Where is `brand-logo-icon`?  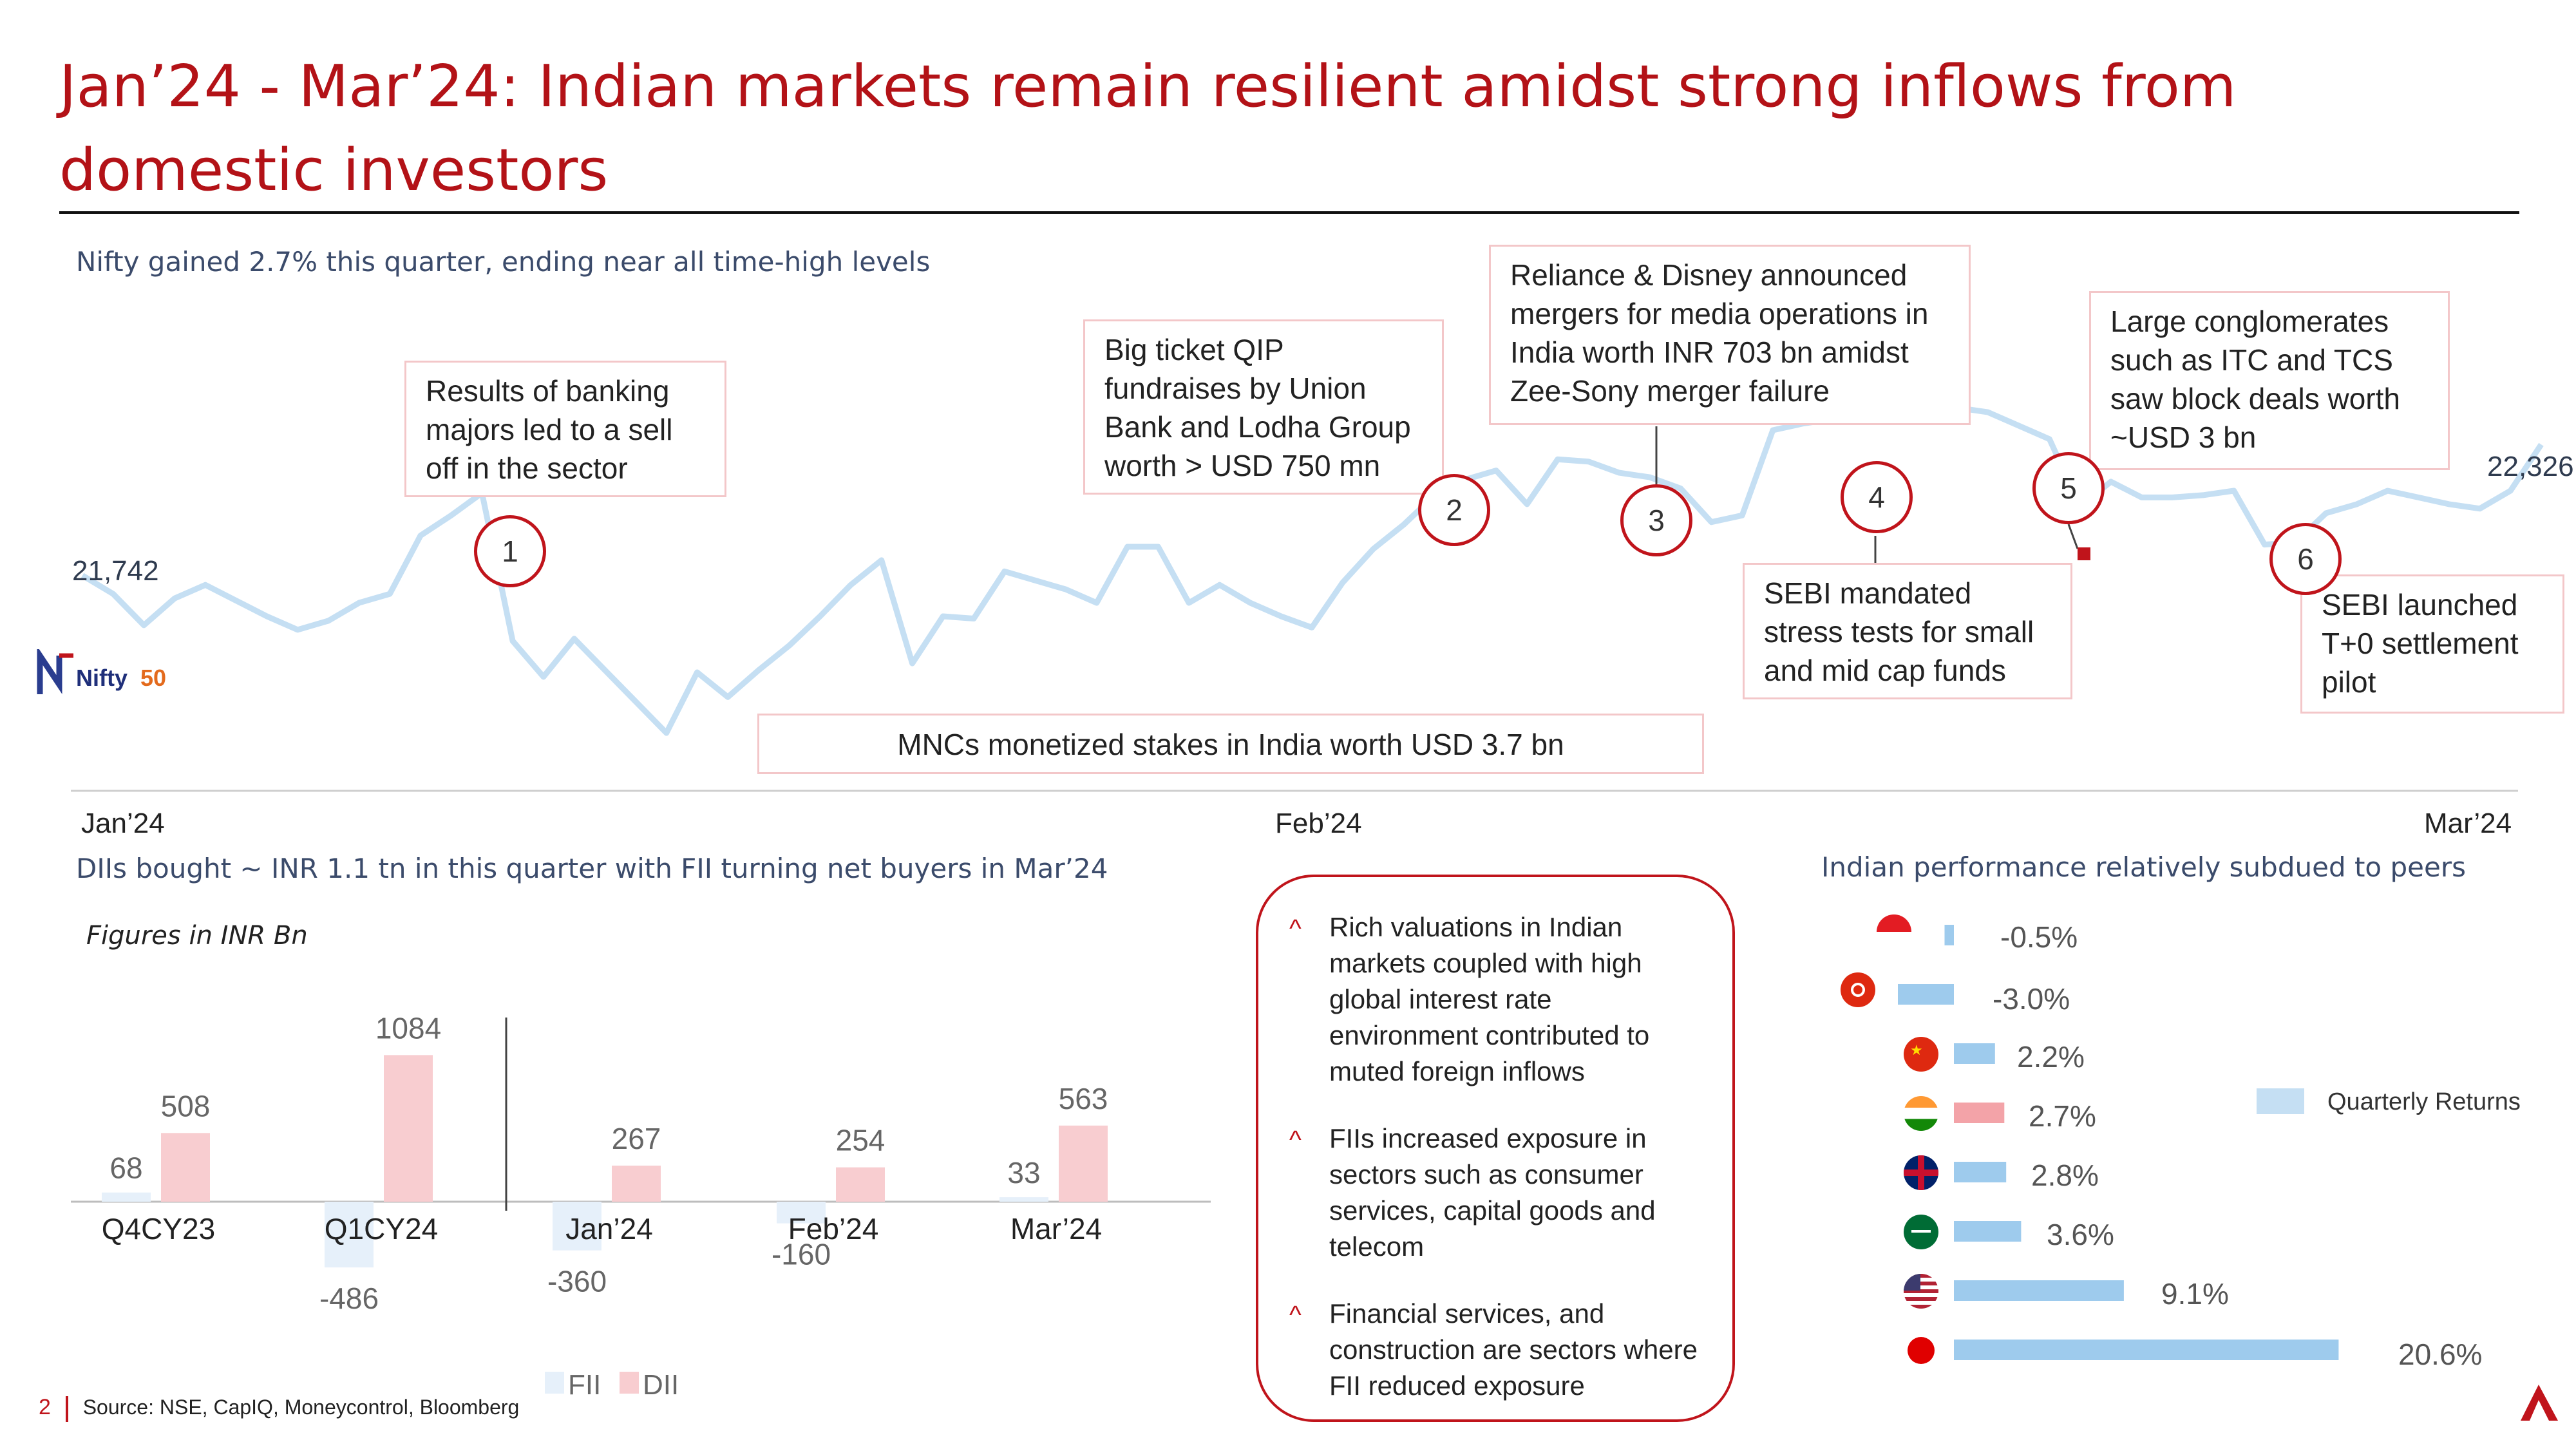 brand-logo-icon is located at coordinates (2539, 1403).